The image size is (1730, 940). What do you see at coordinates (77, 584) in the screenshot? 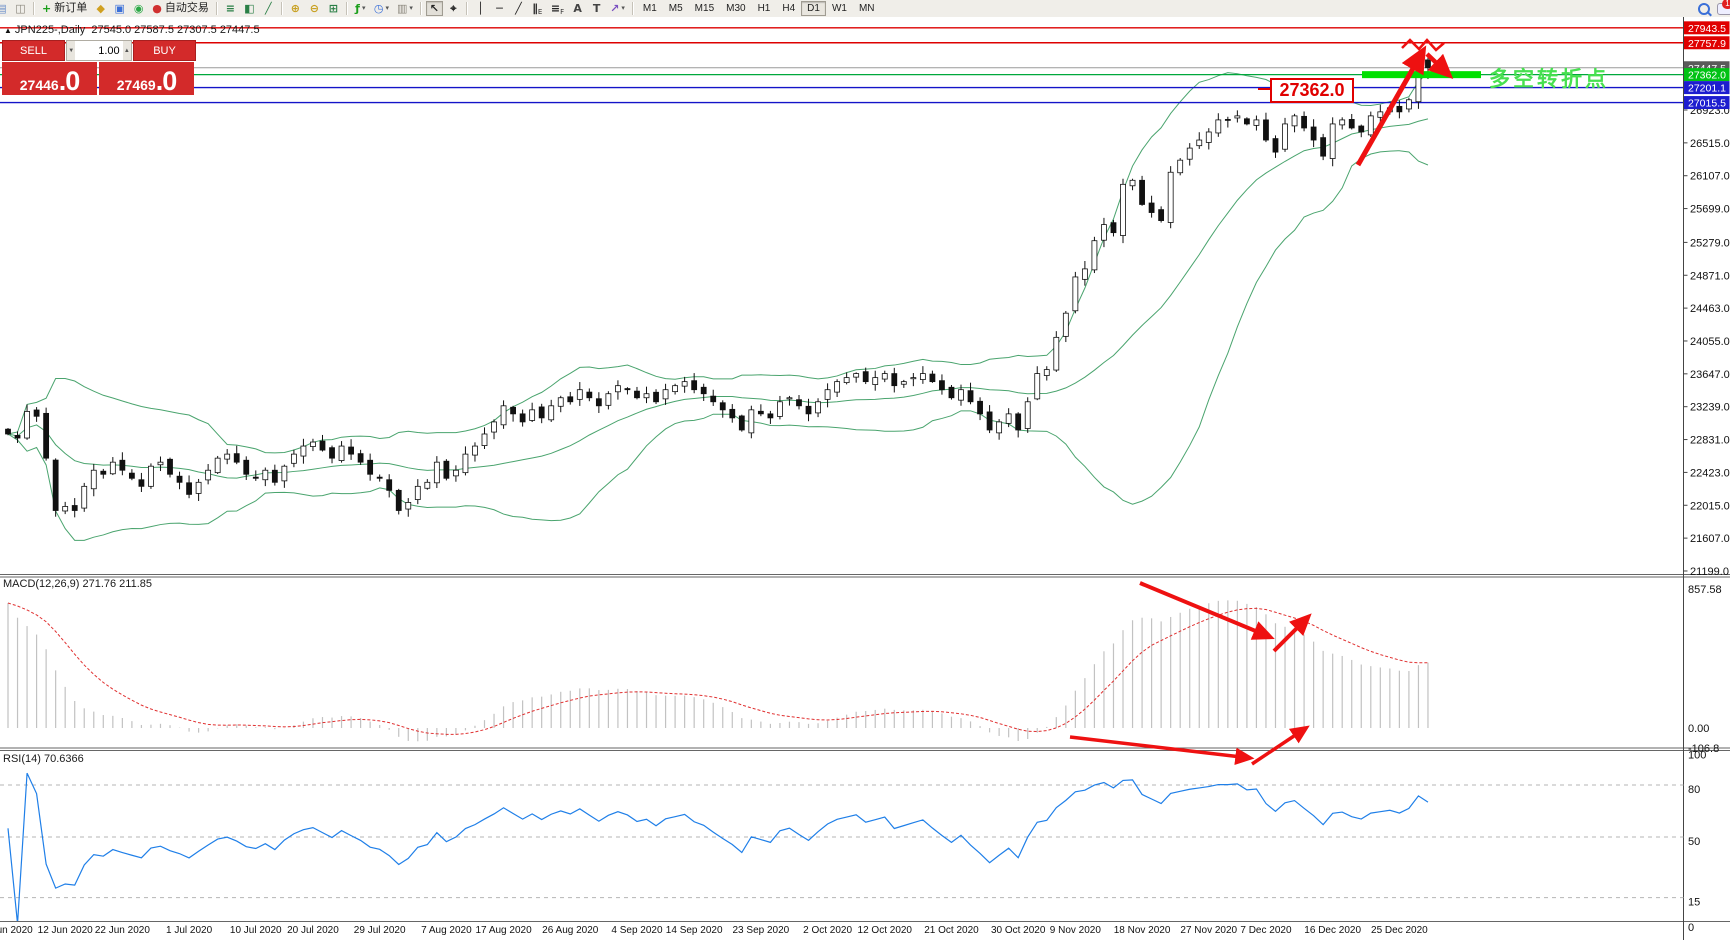
I see `macd-indicator-label: MACD(12,26,9) 271.76 211.85` at bounding box center [77, 584].